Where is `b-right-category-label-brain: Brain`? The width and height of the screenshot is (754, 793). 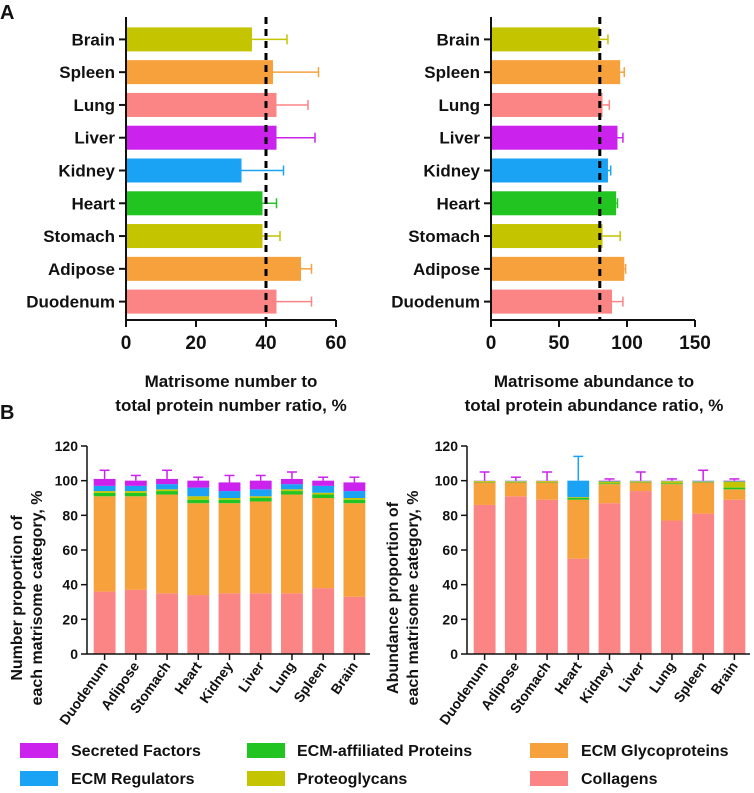
b-right-category-label-brain: Brain is located at coordinates (724, 678).